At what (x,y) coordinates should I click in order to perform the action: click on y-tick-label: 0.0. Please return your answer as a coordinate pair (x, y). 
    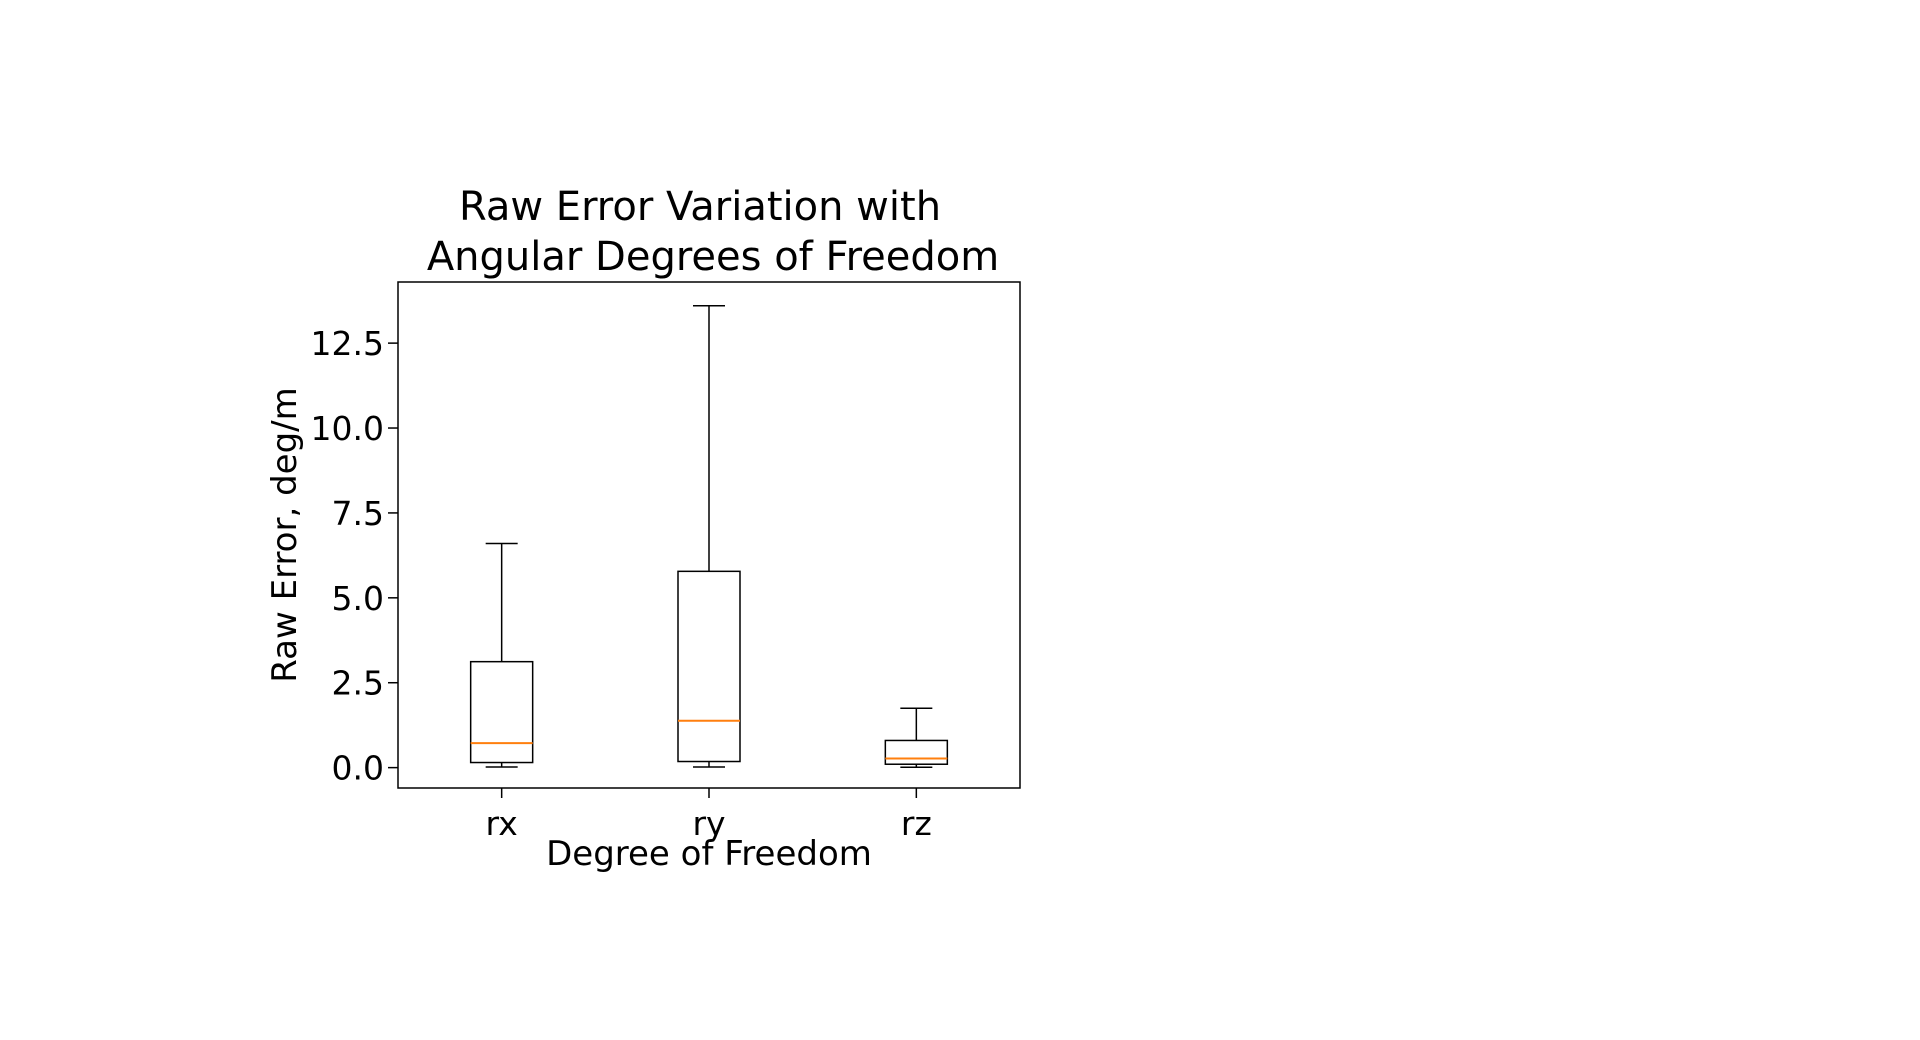
    Looking at the image, I should click on (358, 768).